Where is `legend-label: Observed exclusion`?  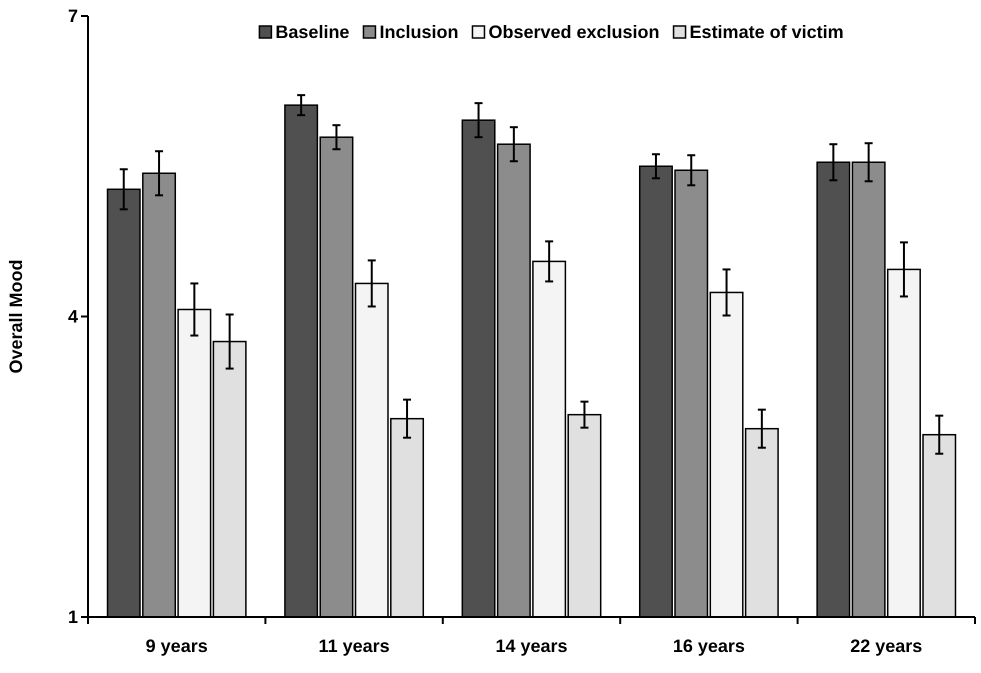 legend-label: Observed exclusion is located at coordinates (574, 32).